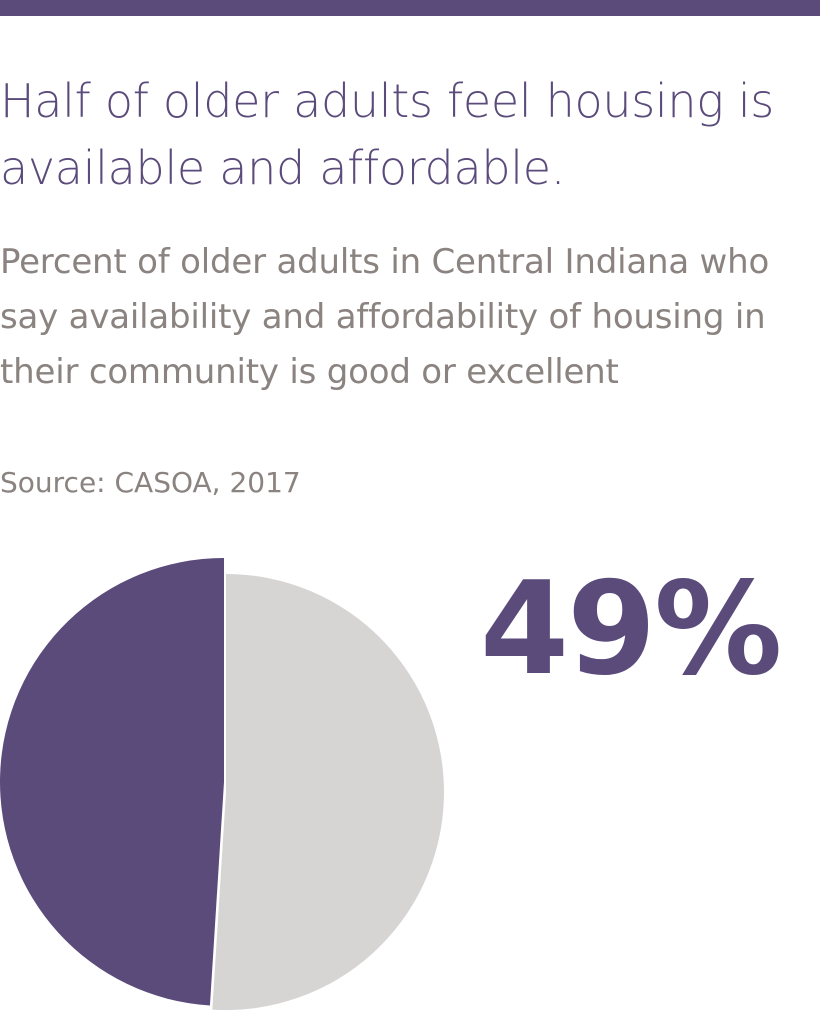 The image size is (820, 1017). Describe the element at coordinates (150, 482) in the screenshot. I see `source-note: Source: CASOA, 2017` at that location.